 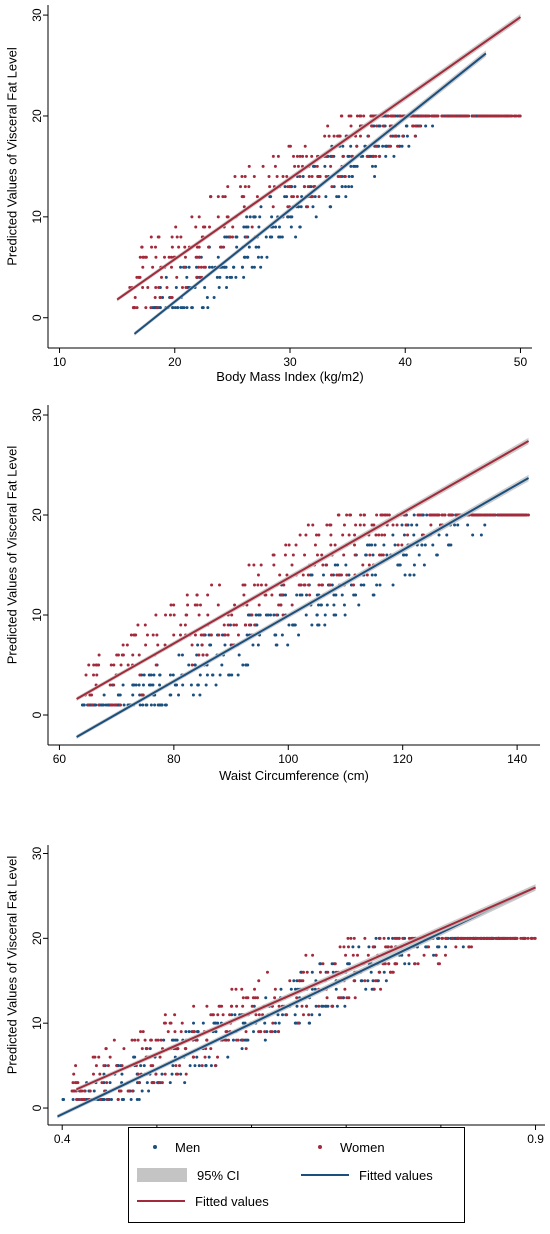 What do you see at coordinates (294, 775) in the screenshot?
I see `x-axis-title: Waist Circumference (cm)` at bounding box center [294, 775].